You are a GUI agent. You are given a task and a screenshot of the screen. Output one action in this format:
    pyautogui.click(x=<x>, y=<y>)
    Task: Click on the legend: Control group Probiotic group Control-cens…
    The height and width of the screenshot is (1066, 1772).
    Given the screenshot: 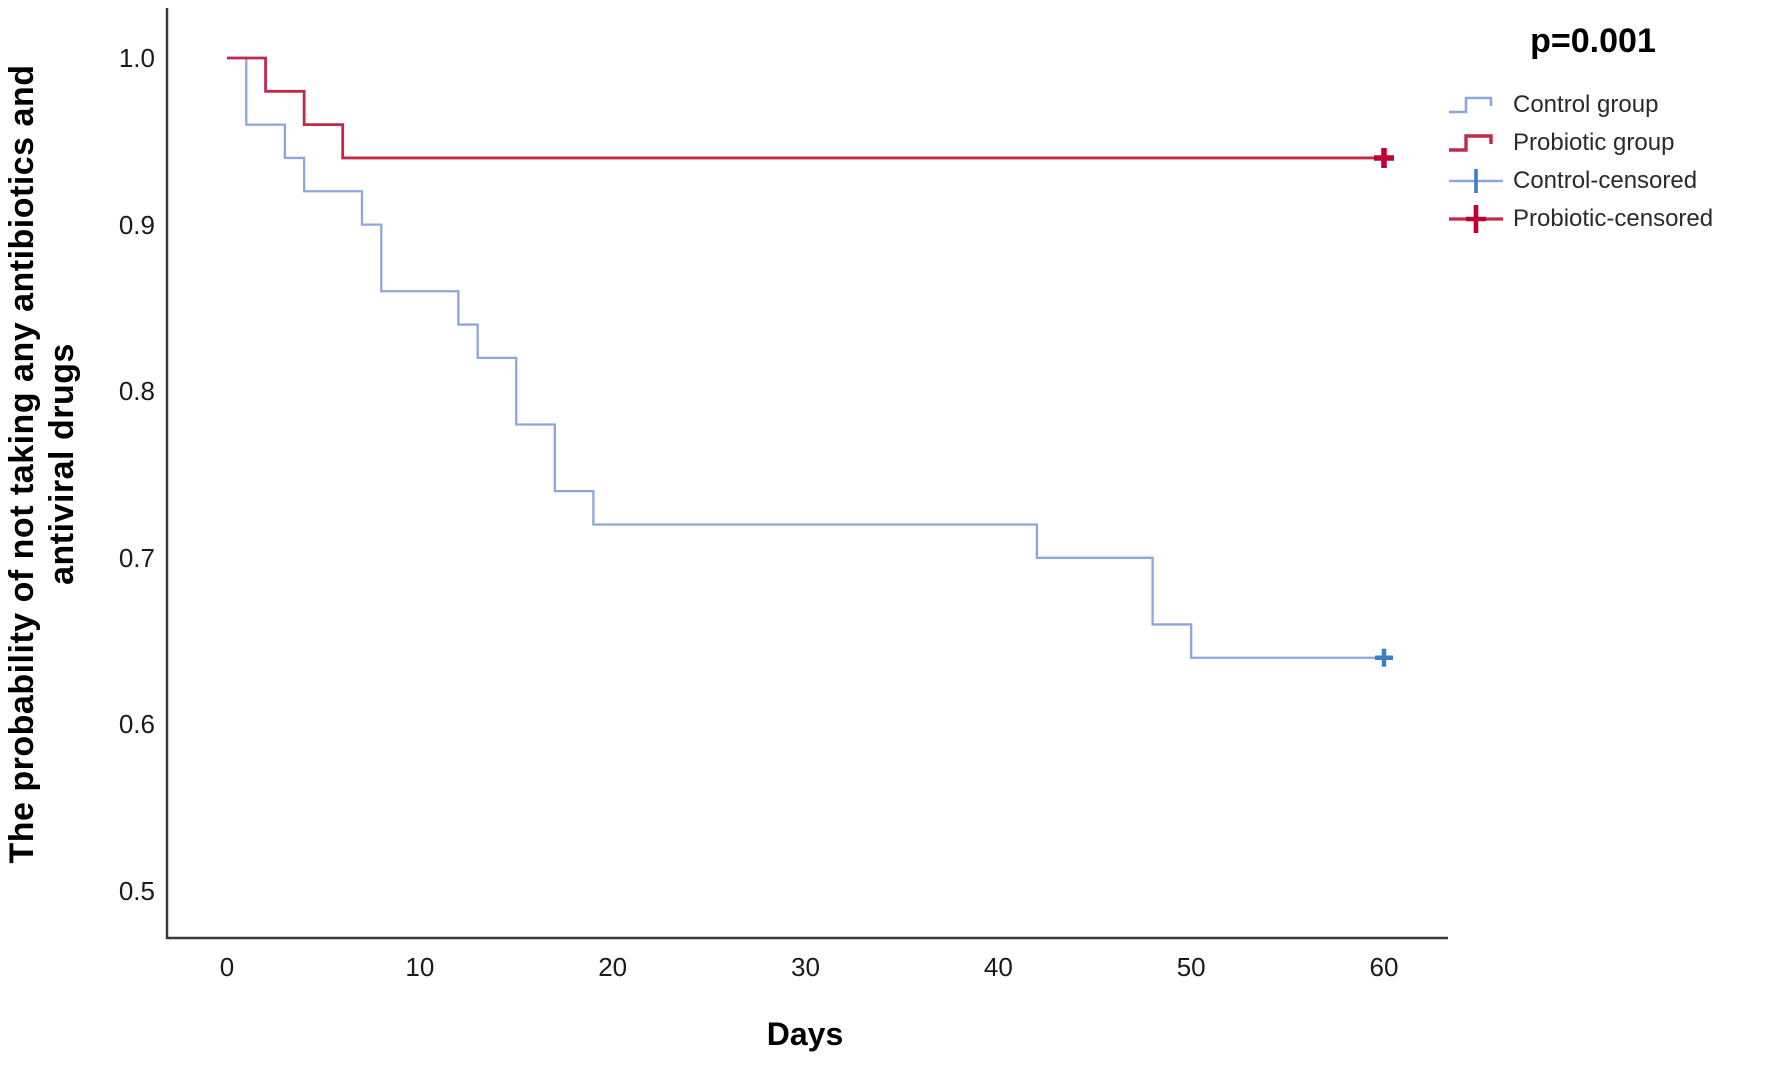 What is the action you would take?
    pyautogui.click(x=1580, y=162)
    